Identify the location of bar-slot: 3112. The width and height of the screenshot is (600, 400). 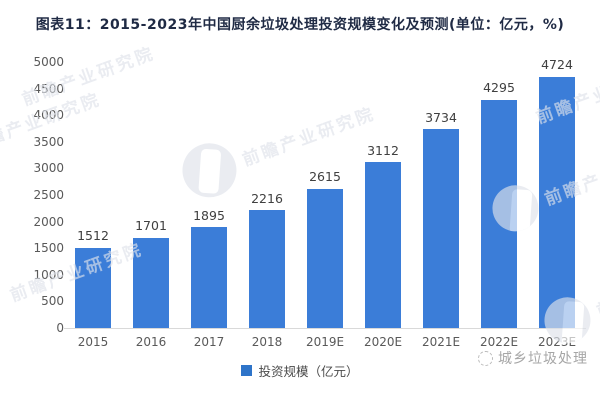
(383, 195).